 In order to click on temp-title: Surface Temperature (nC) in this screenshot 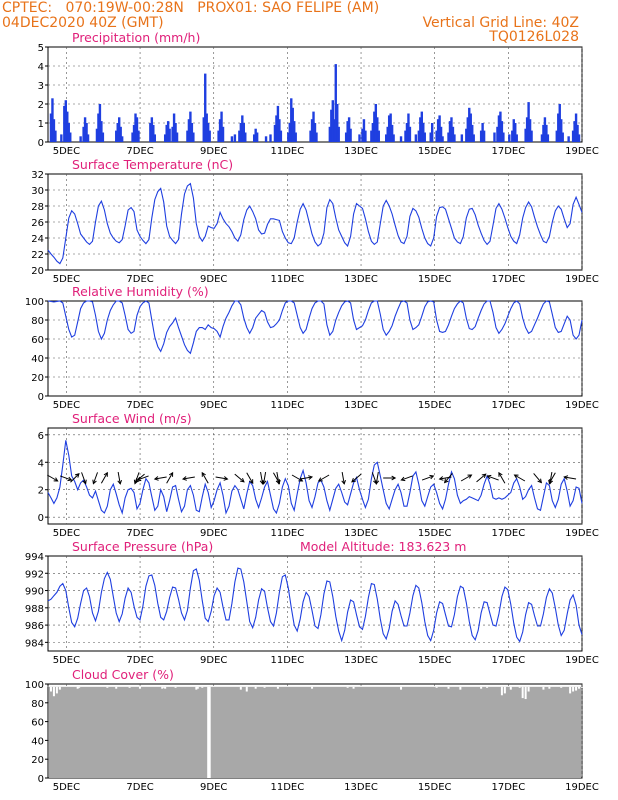, I will do `click(152, 164)`.